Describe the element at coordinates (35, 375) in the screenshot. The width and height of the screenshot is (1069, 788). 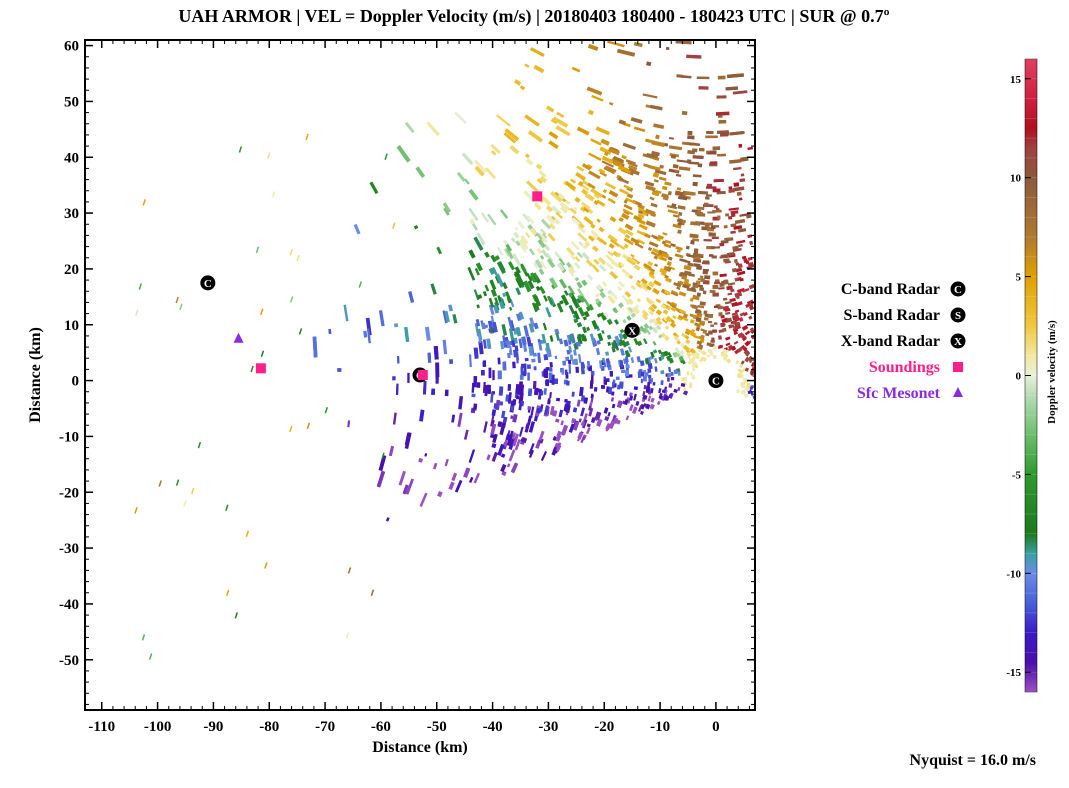
I see `y-axis-title: Distance (km)` at that location.